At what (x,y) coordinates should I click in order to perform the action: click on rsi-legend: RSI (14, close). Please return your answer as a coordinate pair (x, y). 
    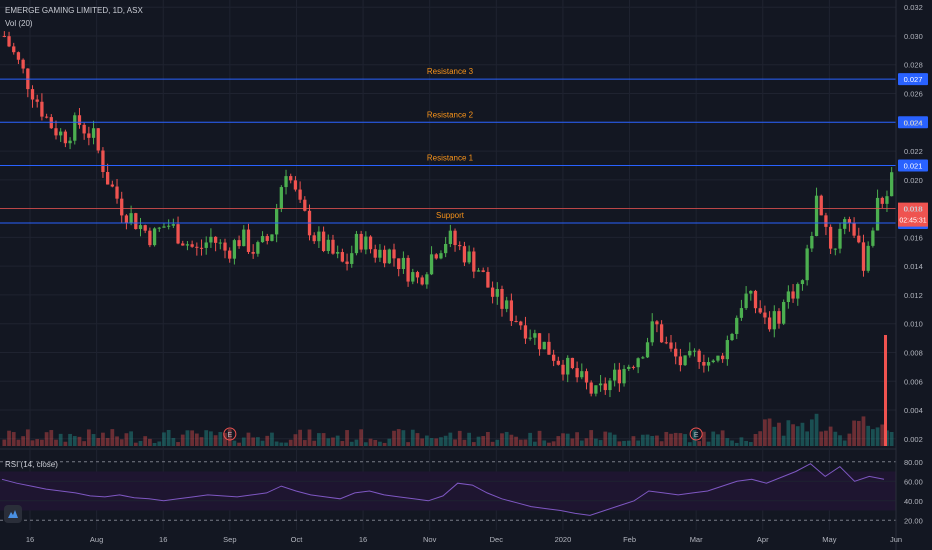
    Looking at the image, I should click on (31, 464).